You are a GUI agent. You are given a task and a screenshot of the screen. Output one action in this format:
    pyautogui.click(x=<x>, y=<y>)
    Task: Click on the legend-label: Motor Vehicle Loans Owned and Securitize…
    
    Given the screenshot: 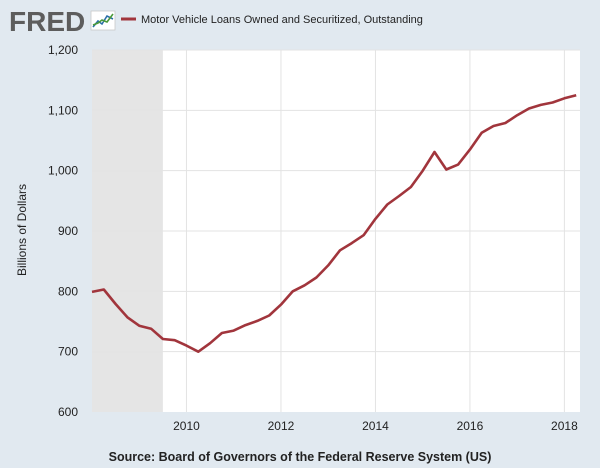 What is the action you would take?
    pyautogui.click(x=282, y=20)
    